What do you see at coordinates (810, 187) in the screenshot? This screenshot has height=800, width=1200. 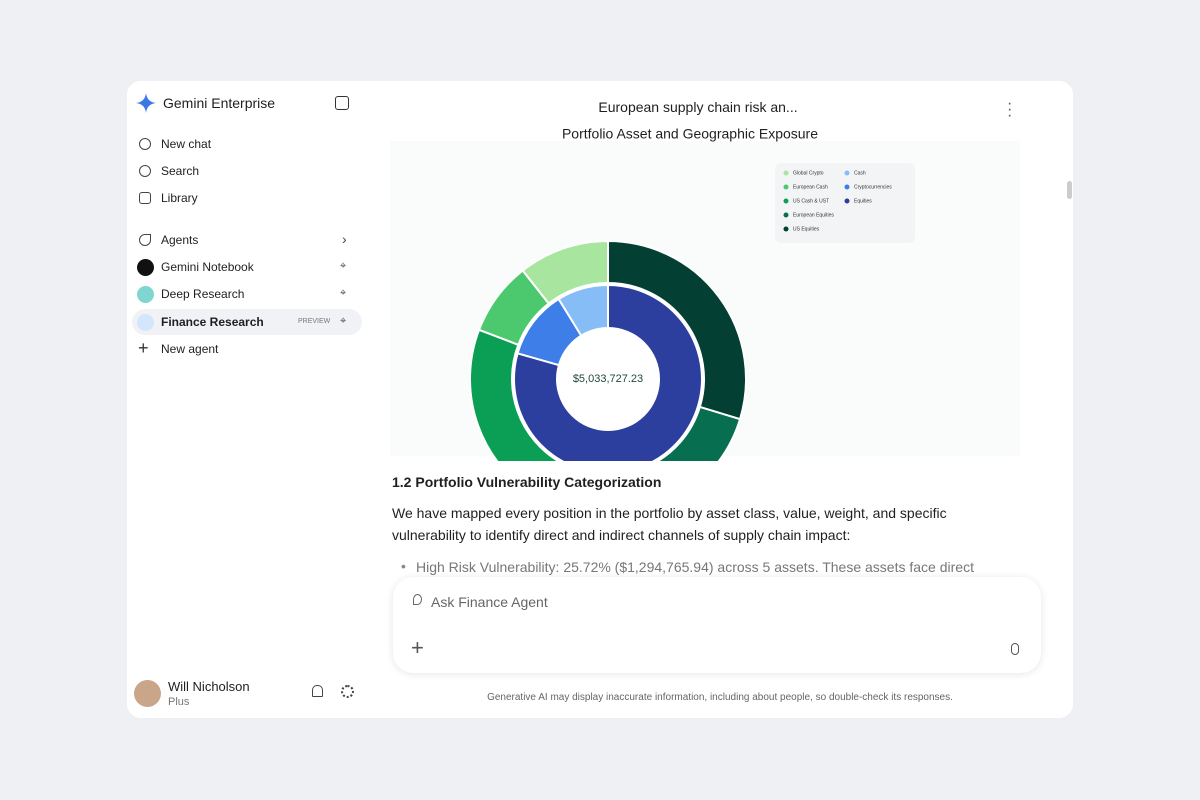 I see `legend-label: European Cash` at bounding box center [810, 187].